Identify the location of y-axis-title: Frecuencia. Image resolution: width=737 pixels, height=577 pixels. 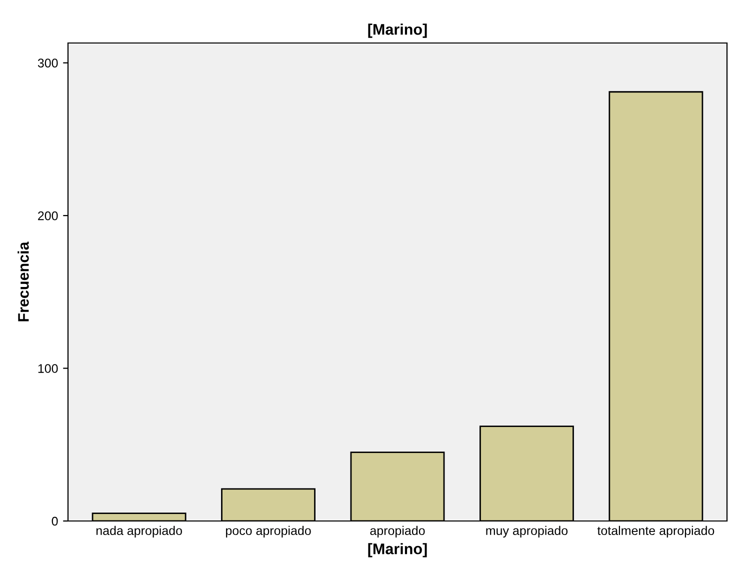
(23, 282).